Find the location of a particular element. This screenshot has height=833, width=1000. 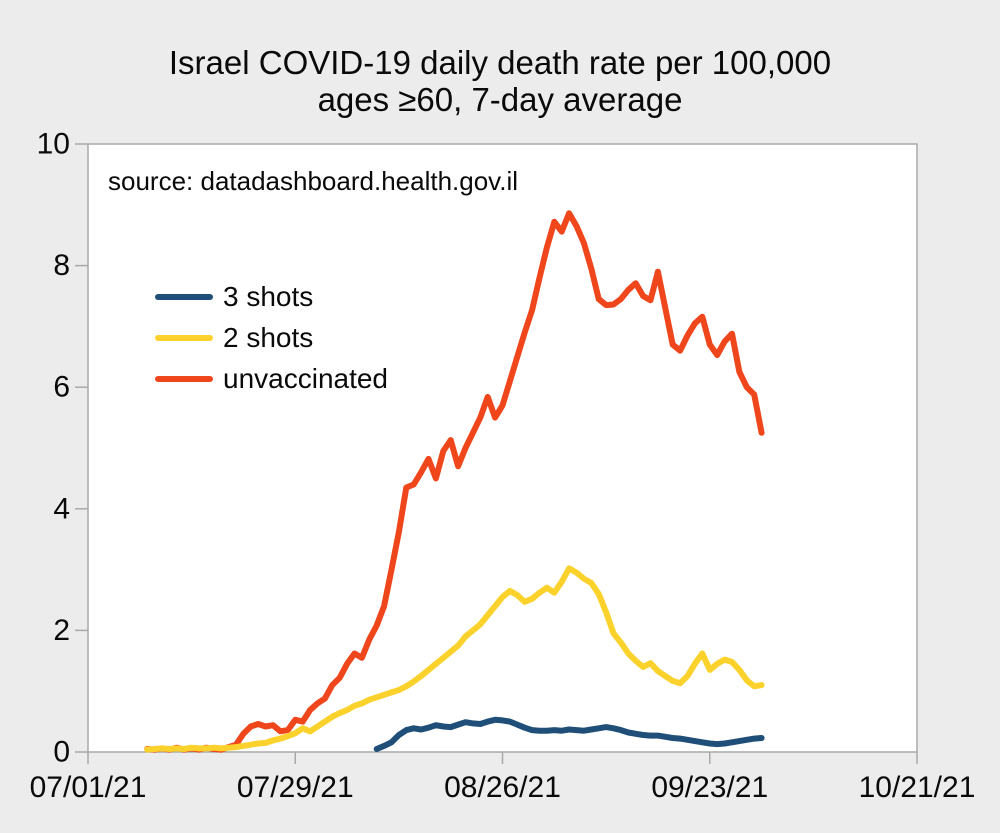

chart-title-line2: ages ≥60, 7-day average is located at coordinates (500, 99).